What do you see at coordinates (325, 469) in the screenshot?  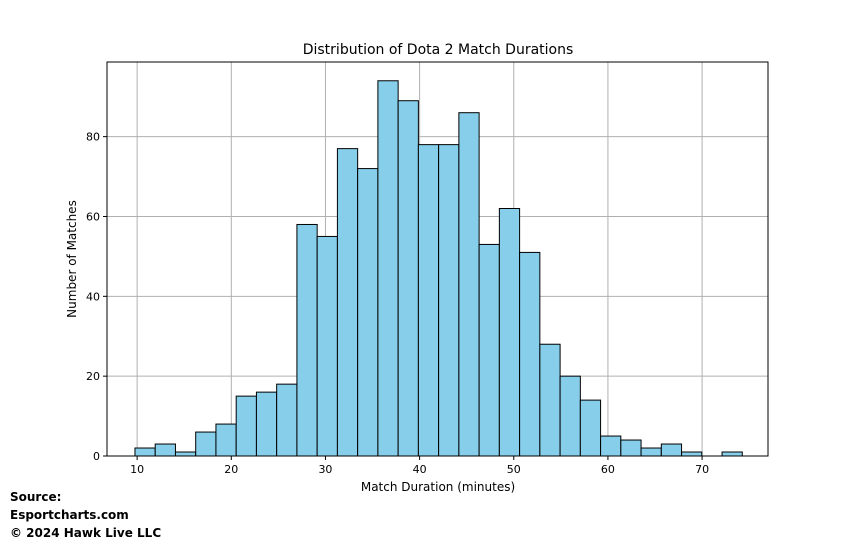 I see `x-tick-label: 30` at bounding box center [325, 469].